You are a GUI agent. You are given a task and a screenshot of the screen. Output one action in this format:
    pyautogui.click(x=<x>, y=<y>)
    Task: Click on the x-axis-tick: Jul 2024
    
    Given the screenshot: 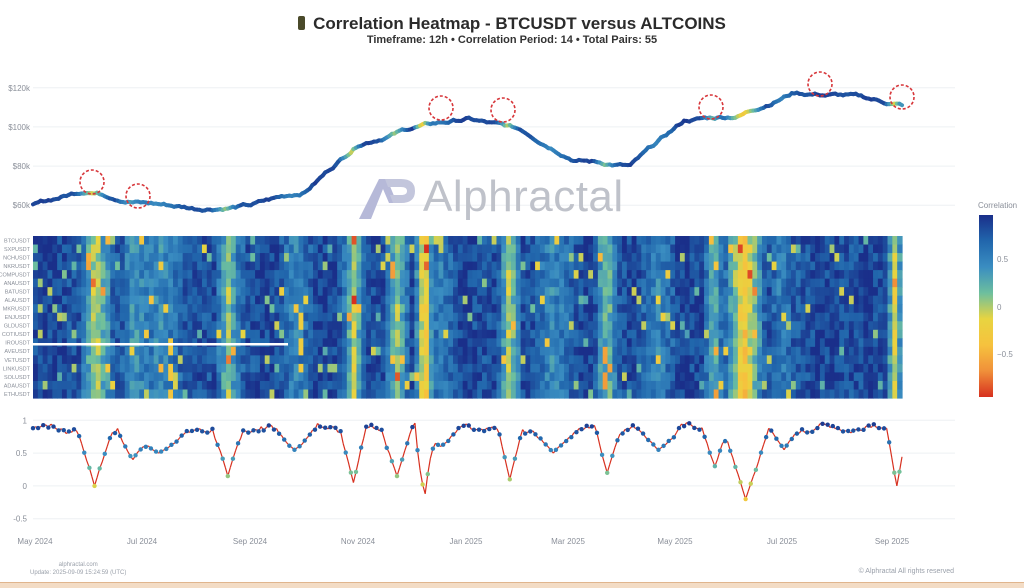 What is the action you would take?
    pyautogui.click(x=142, y=541)
    